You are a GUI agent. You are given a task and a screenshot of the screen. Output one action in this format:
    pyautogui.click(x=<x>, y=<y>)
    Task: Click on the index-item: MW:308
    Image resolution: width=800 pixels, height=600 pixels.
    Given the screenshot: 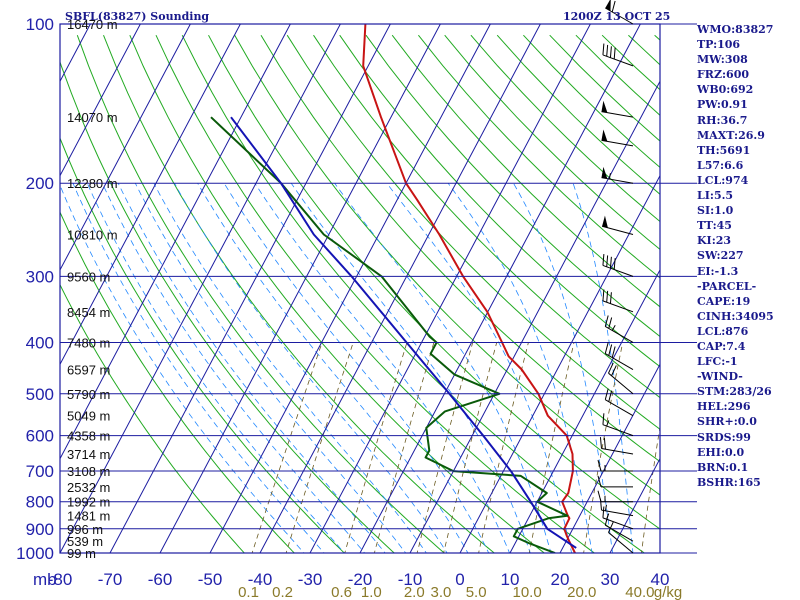 What is the action you would take?
    pyautogui.click(x=722, y=60)
    